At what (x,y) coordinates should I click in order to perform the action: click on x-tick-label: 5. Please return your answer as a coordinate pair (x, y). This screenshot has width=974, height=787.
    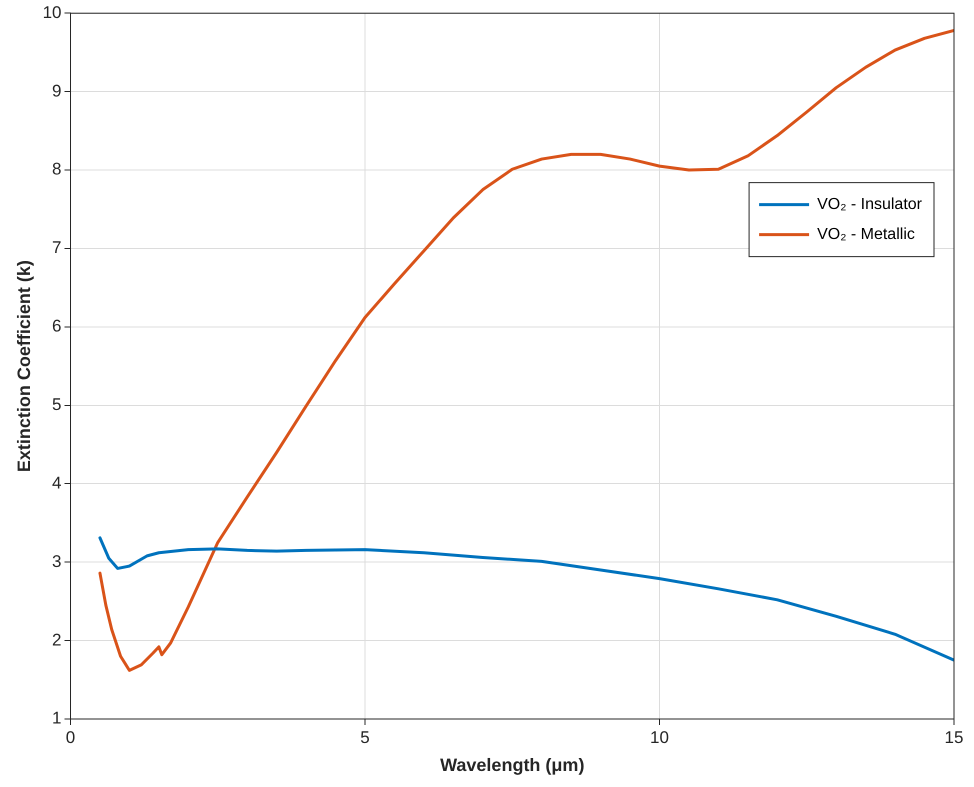
    Looking at the image, I should click on (365, 737).